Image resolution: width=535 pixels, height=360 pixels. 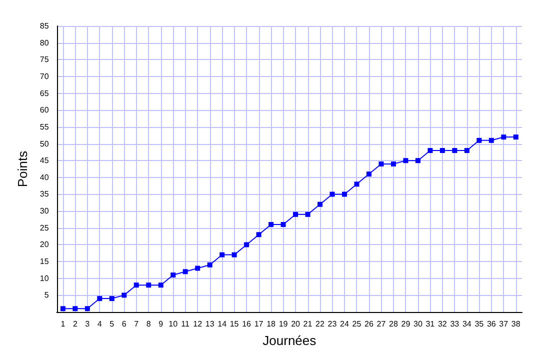 I want to click on x-tick-label: 36, so click(x=491, y=324).